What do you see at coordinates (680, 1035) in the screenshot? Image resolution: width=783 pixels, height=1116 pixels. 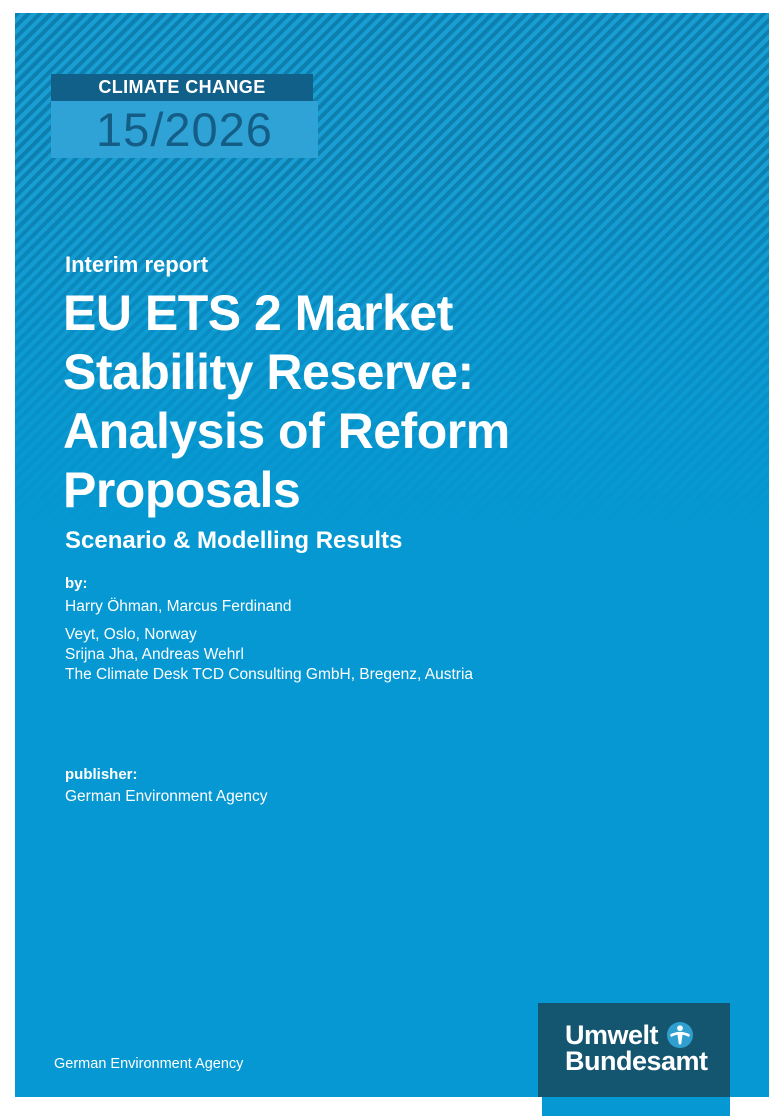 I see `person-in-circle-icon` at bounding box center [680, 1035].